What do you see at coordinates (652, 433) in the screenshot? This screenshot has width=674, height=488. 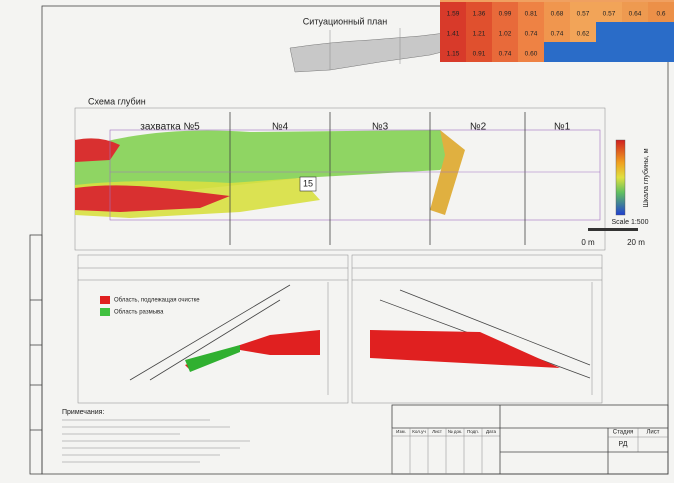 I see `sheet-header: Лист` at bounding box center [652, 433].